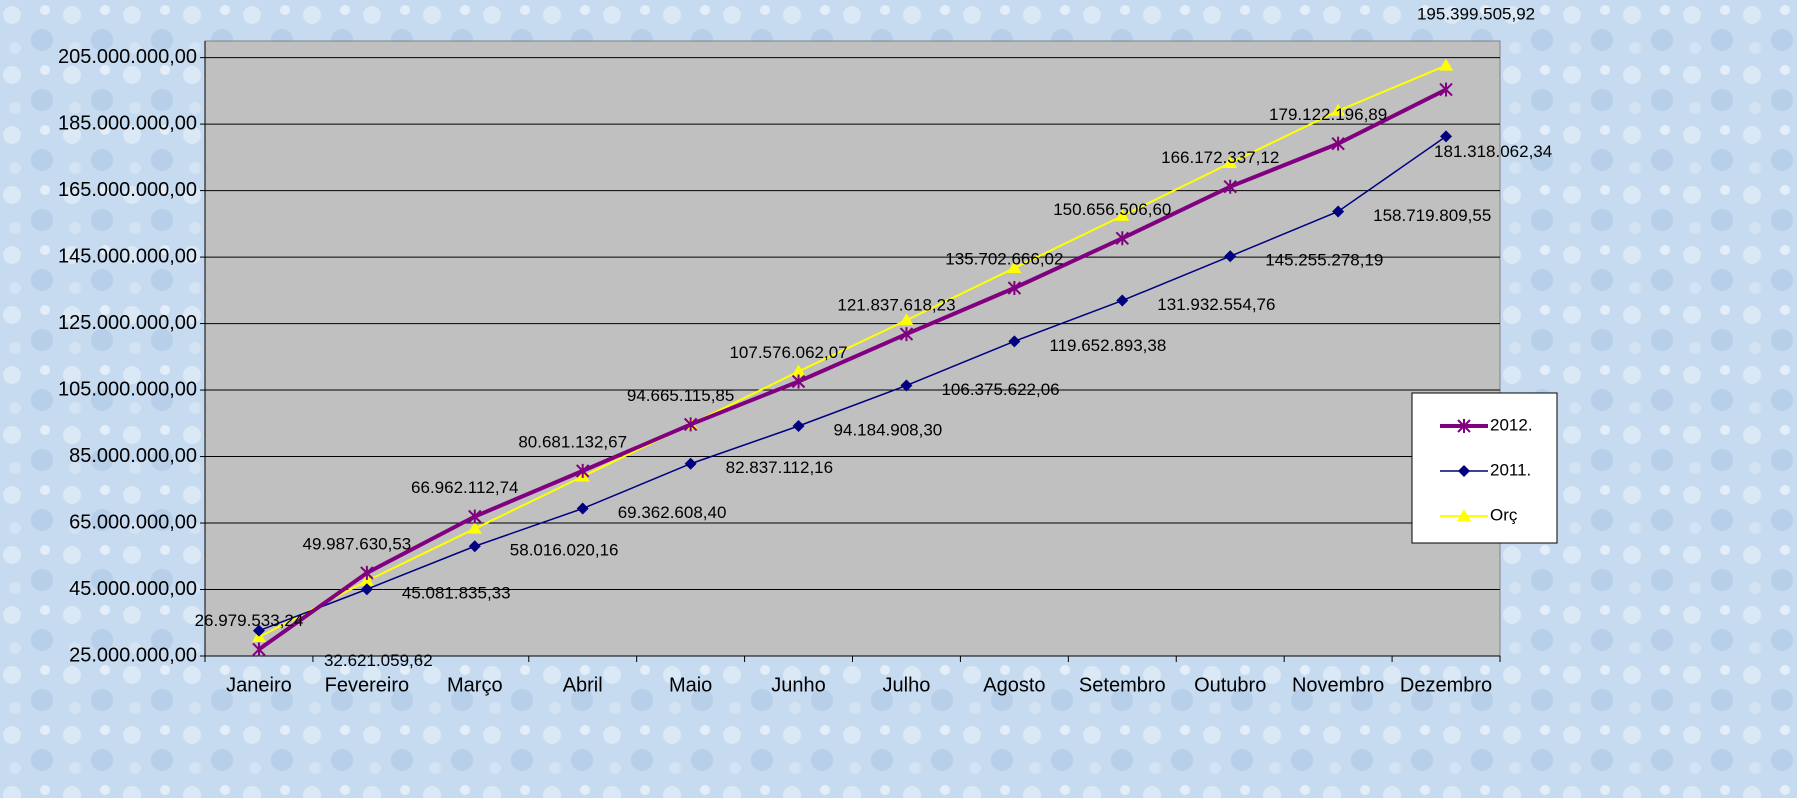 The image size is (1797, 798). Describe the element at coordinates (367, 685) in the screenshot. I see `x-tick-label: Fevereiro` at that location.